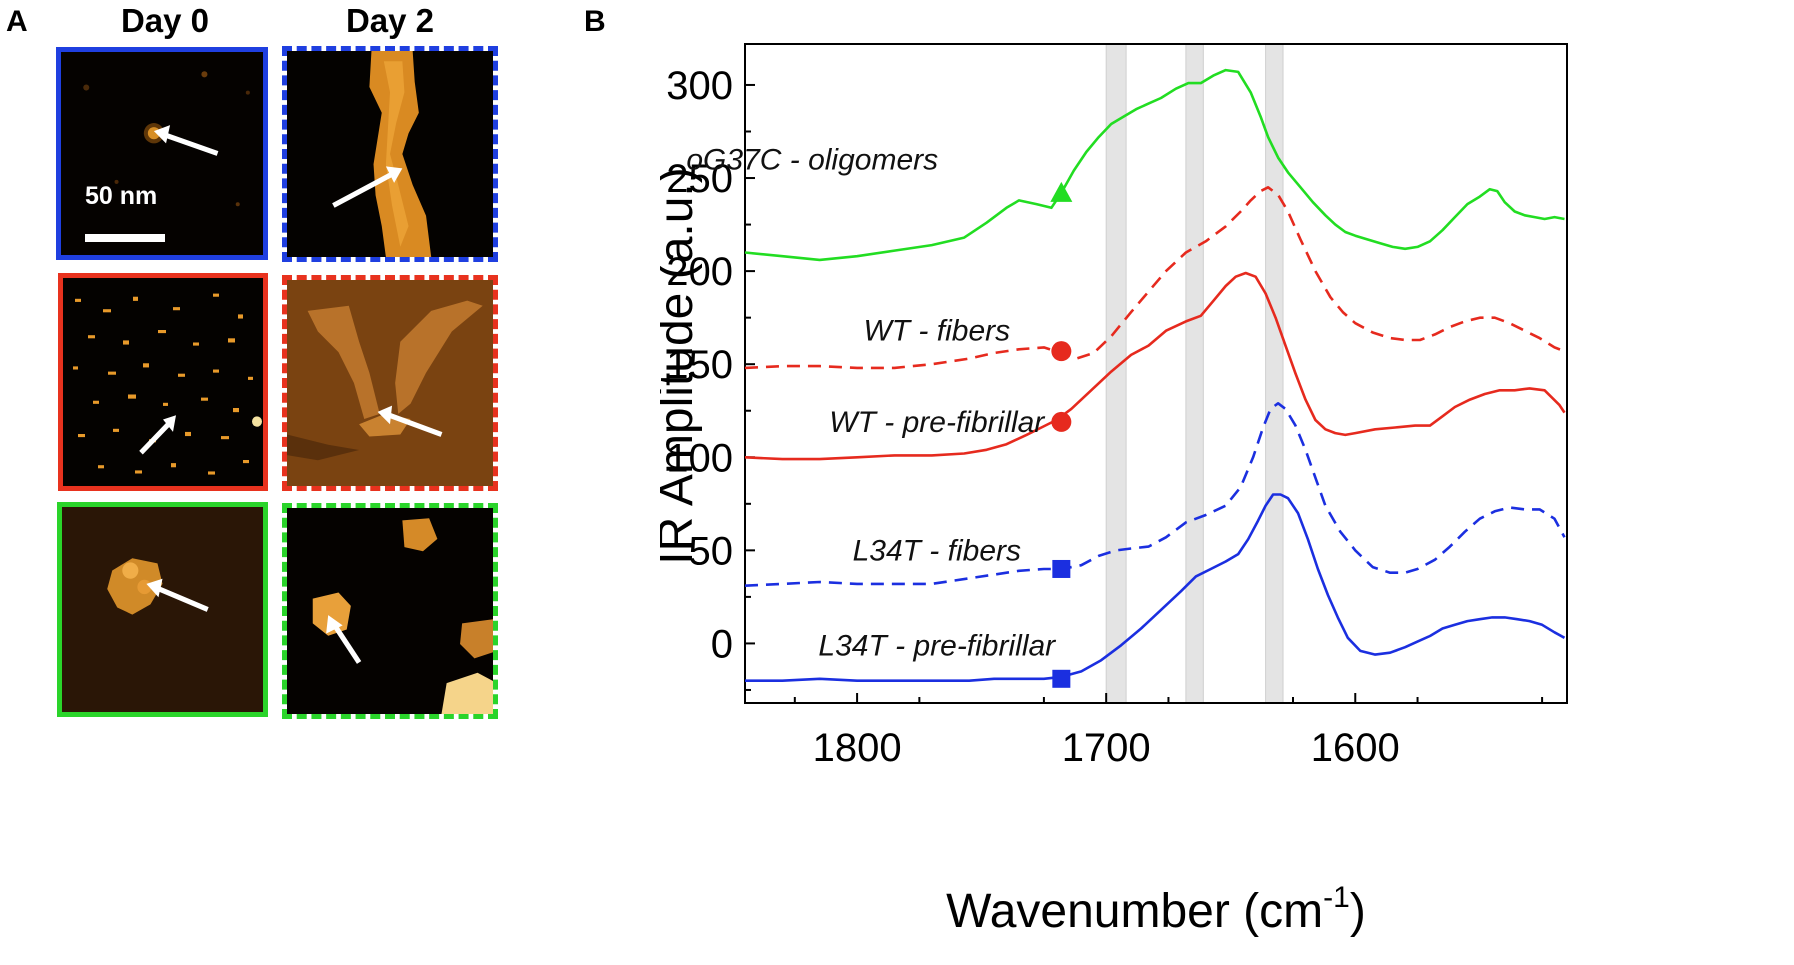 The width and height of the screenshot is (1794, 965). Describe the element at coordinates (699, 365) in the screenshot. I see `y-tick-label-150: 150` at that location.